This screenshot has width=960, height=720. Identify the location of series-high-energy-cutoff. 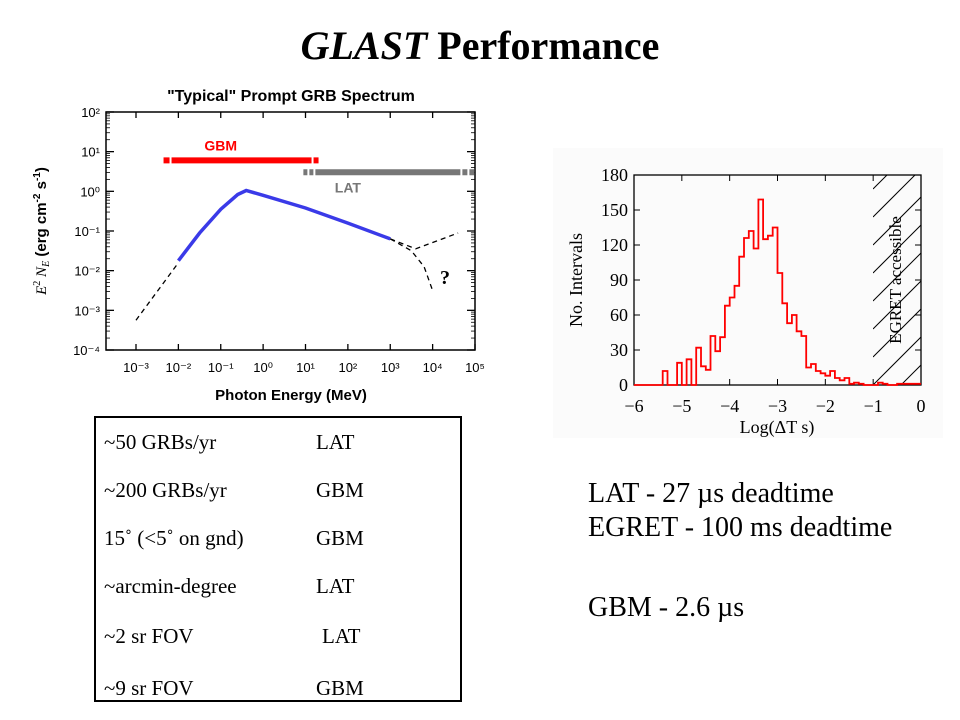
(411, 264).